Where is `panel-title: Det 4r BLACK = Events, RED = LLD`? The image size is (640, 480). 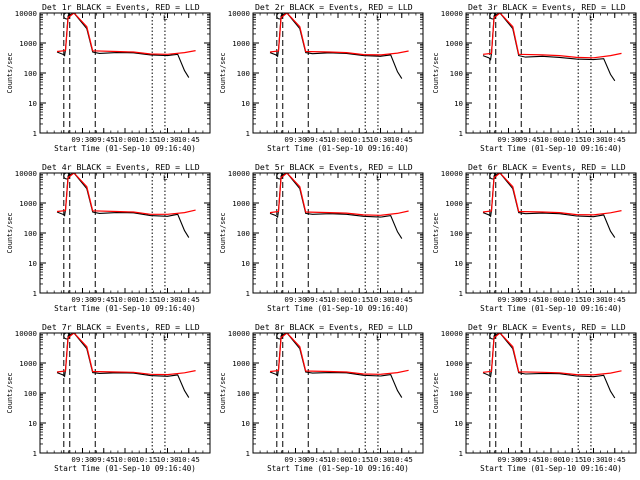 panel-title: Det 4r BLACK = Events, RED = LLD is located at coordinates (121, 167).